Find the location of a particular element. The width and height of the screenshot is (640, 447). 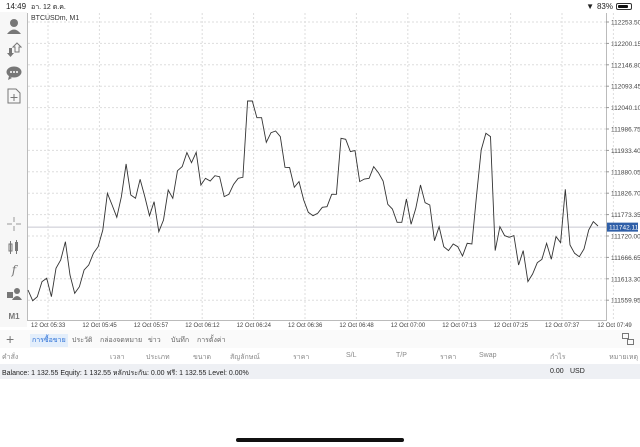

x-tick-label: 12 Oct 05:45 is located at coordinates (99, 326).